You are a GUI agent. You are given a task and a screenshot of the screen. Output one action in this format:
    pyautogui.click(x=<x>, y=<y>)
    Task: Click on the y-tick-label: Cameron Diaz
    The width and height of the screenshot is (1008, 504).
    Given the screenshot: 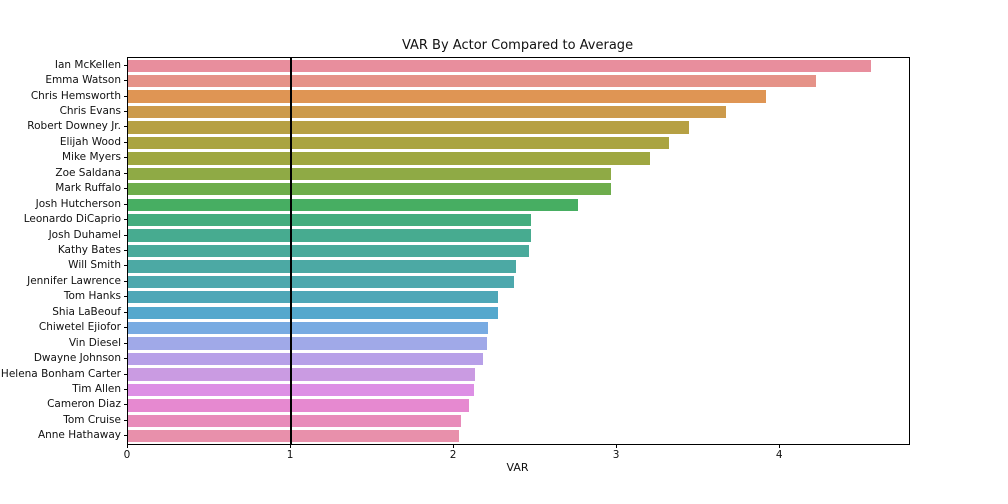 What is the action you would take?
    pyautogui.click(x=84, y=404)
    